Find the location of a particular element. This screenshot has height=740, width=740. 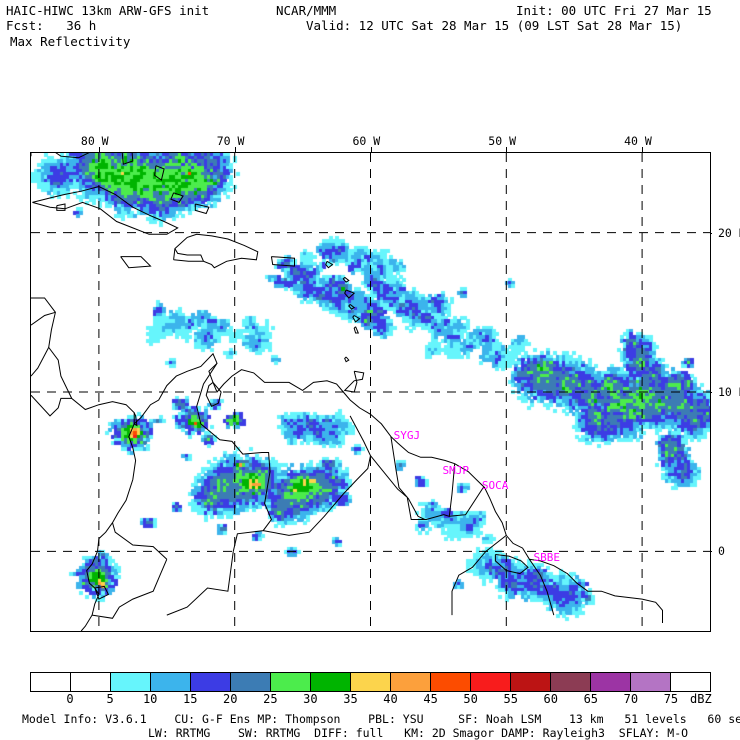

lat-tick-label: 10 N is located at coordinates (729, 392).